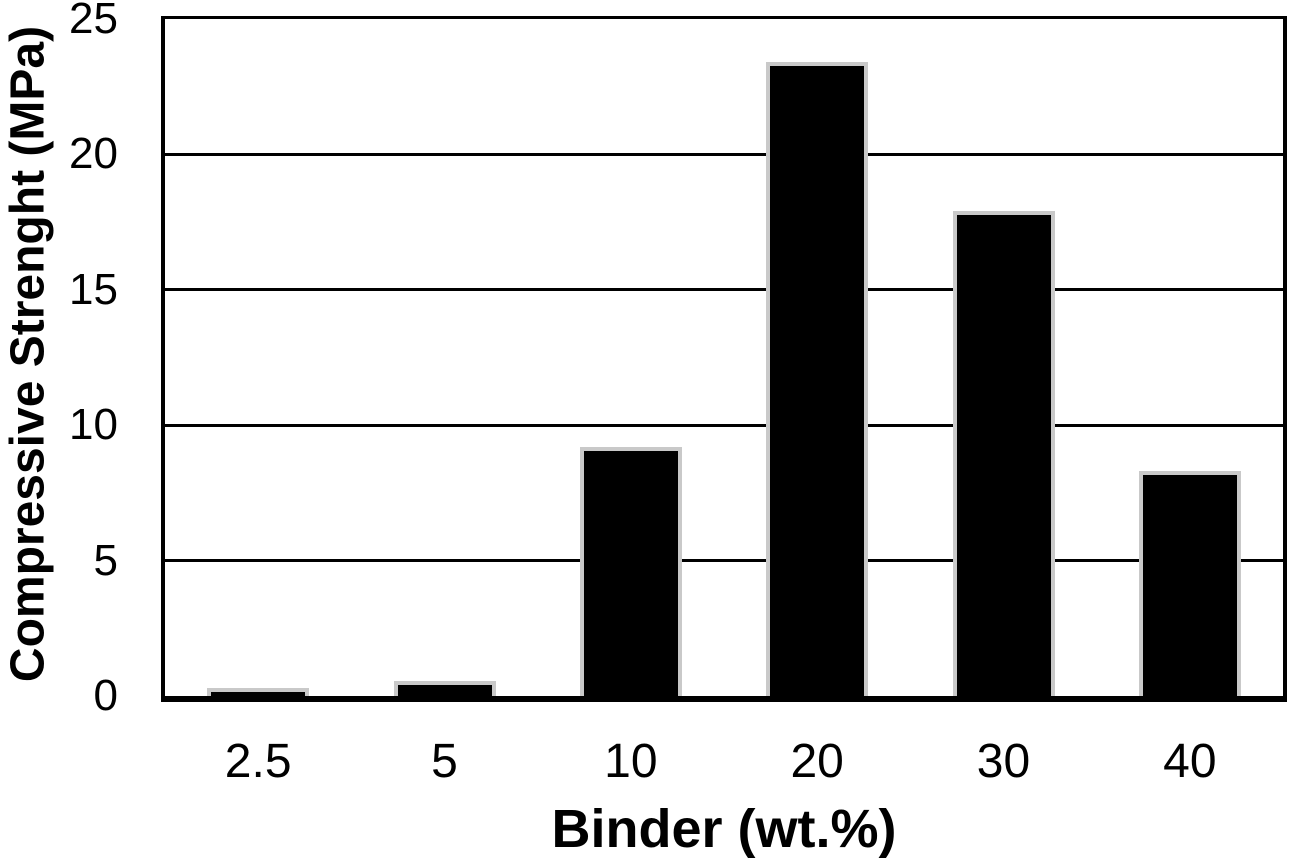 The image size is (1291, 868). I want to click on x-tick-label: 10, so click(631, 761).